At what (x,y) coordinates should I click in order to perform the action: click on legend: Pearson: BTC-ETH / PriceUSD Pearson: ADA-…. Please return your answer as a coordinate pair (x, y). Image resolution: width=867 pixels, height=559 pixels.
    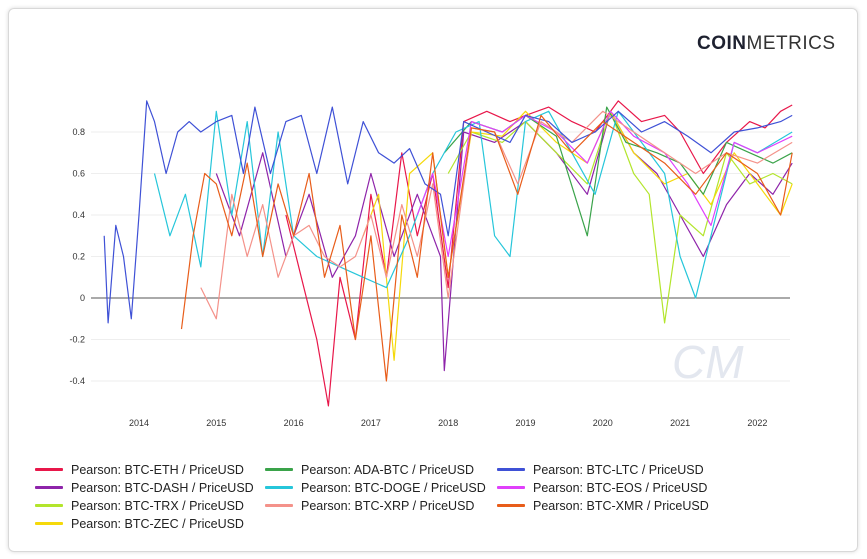
    Looking at the image, I should click on (385, 496).